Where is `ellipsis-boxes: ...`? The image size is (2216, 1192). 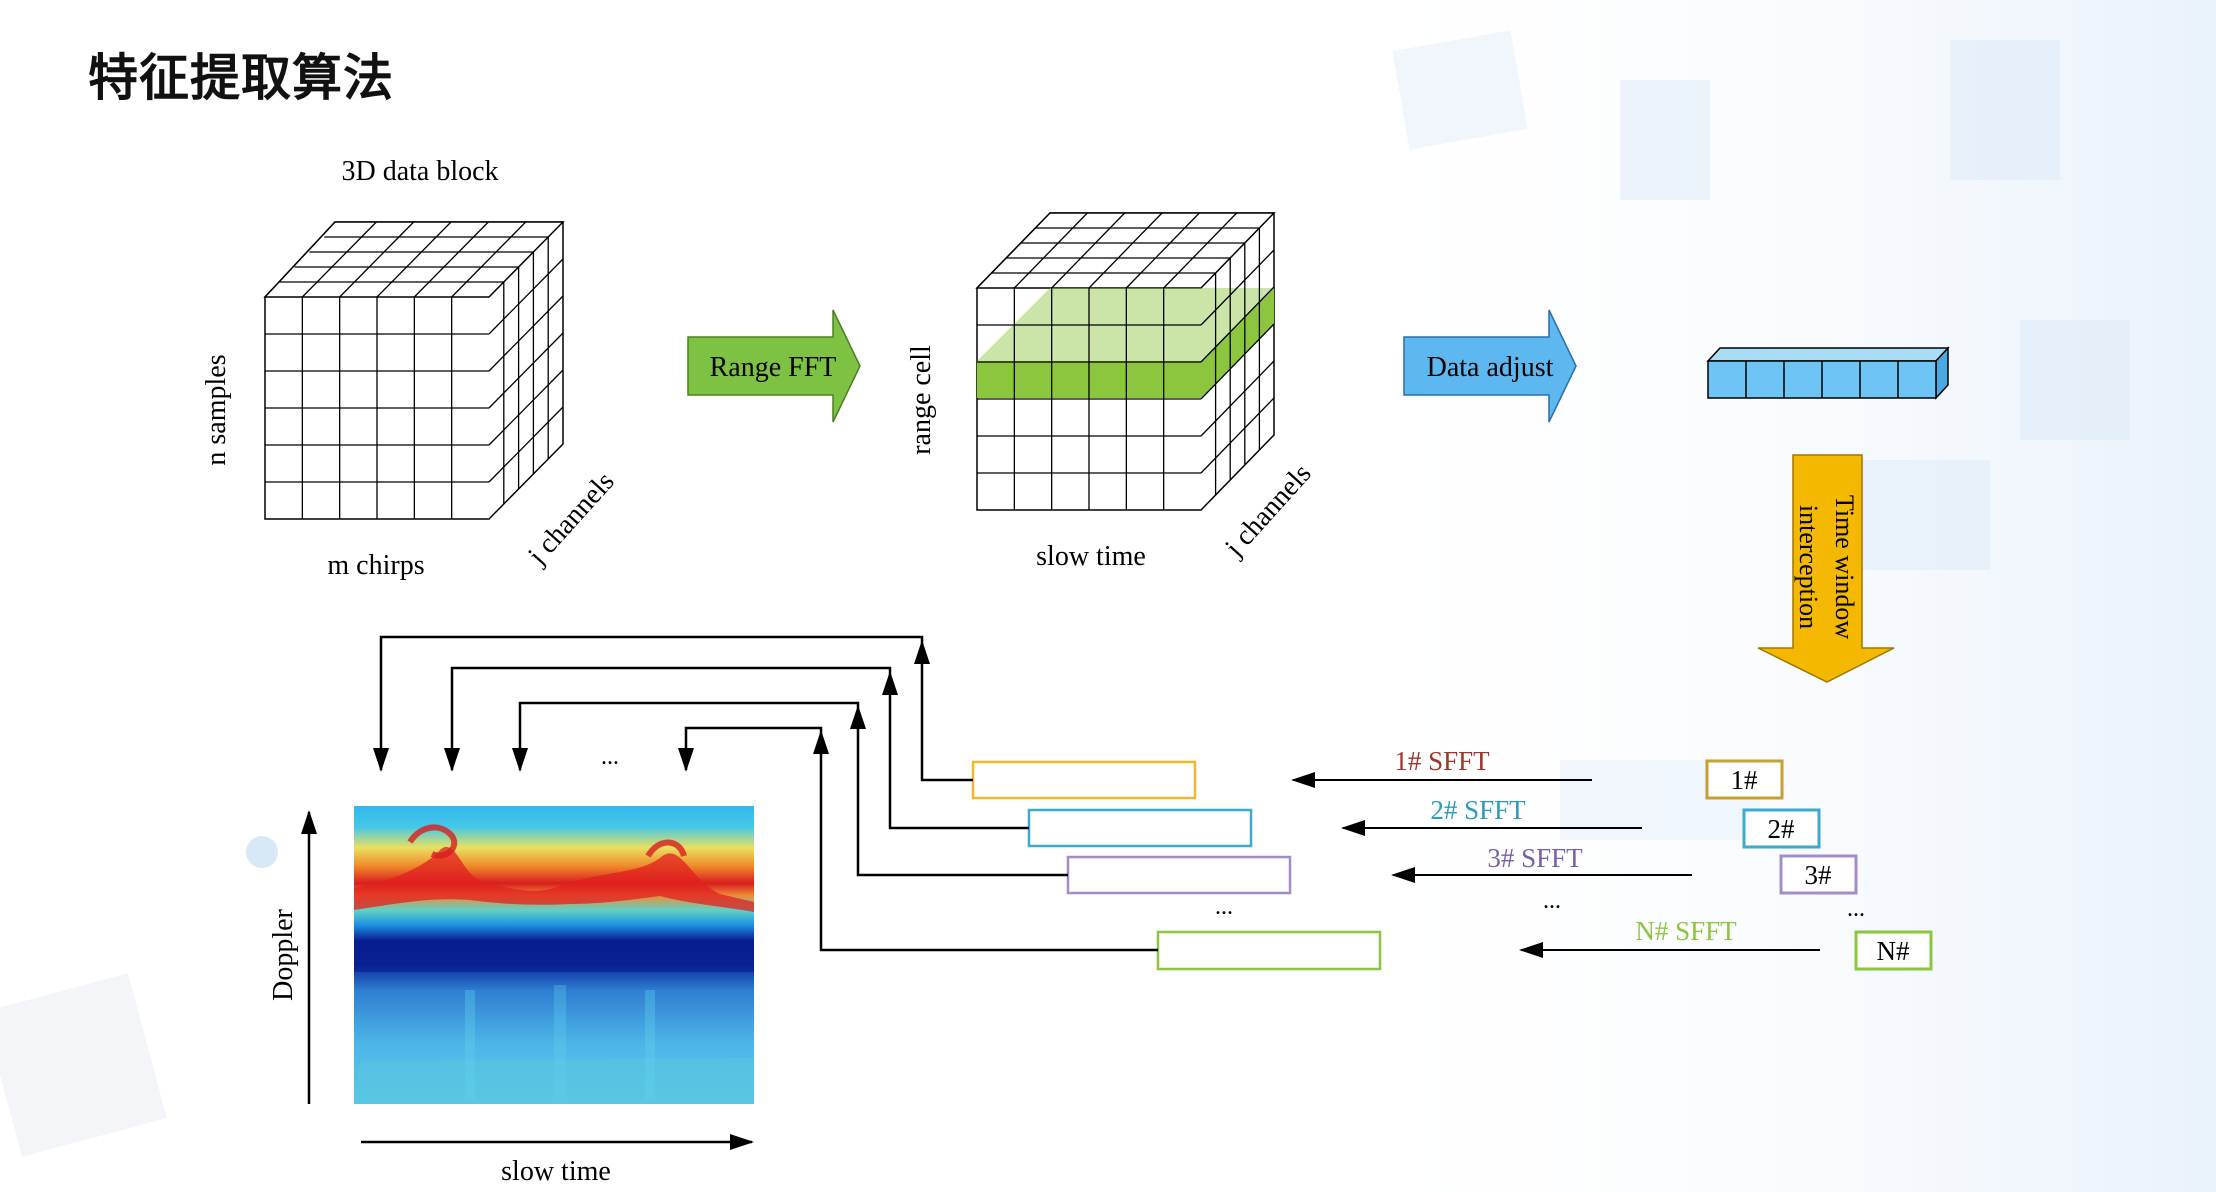 ellipsis-boxes: ... is located at coordinates (1856, 909).